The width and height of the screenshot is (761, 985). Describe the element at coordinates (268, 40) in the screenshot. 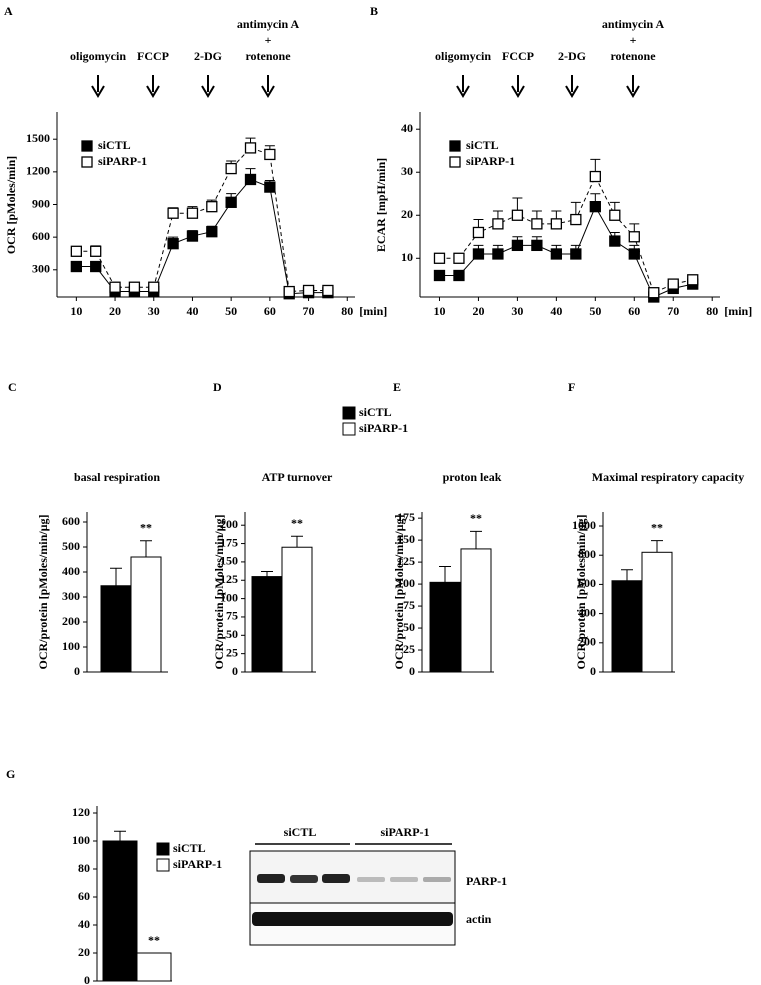

I see `annotation: +` at that location.